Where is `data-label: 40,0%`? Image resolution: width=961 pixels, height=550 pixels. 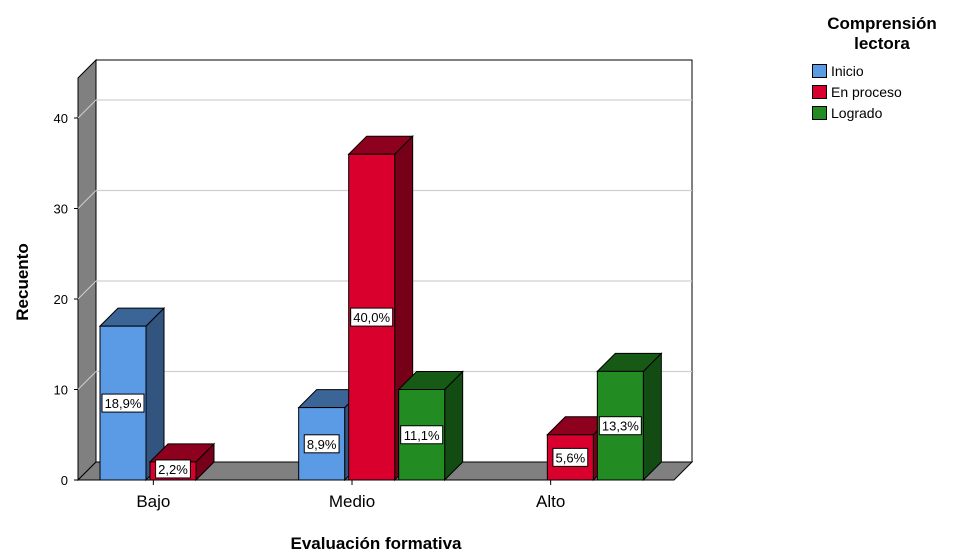
data-label: 40,0% is located at coordinates (371, 317).